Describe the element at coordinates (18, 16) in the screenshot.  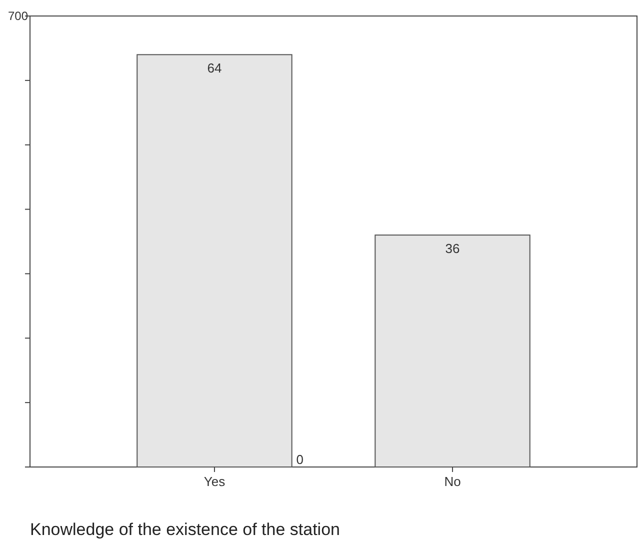
I see `y-tick-label: 700` at that location.